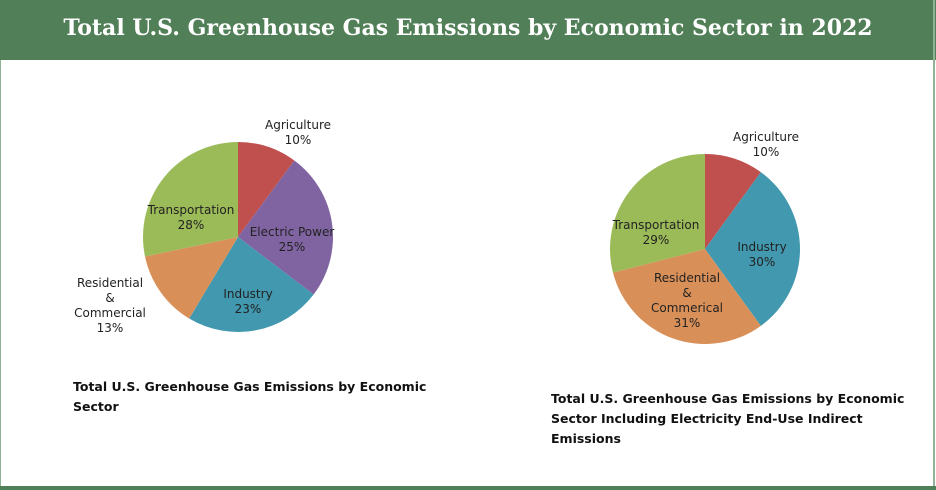 The image size is (936, 490). Describe the element at coordinates (96, 406) in the screenshot. I see `caption-left-line: Sector` at that location.